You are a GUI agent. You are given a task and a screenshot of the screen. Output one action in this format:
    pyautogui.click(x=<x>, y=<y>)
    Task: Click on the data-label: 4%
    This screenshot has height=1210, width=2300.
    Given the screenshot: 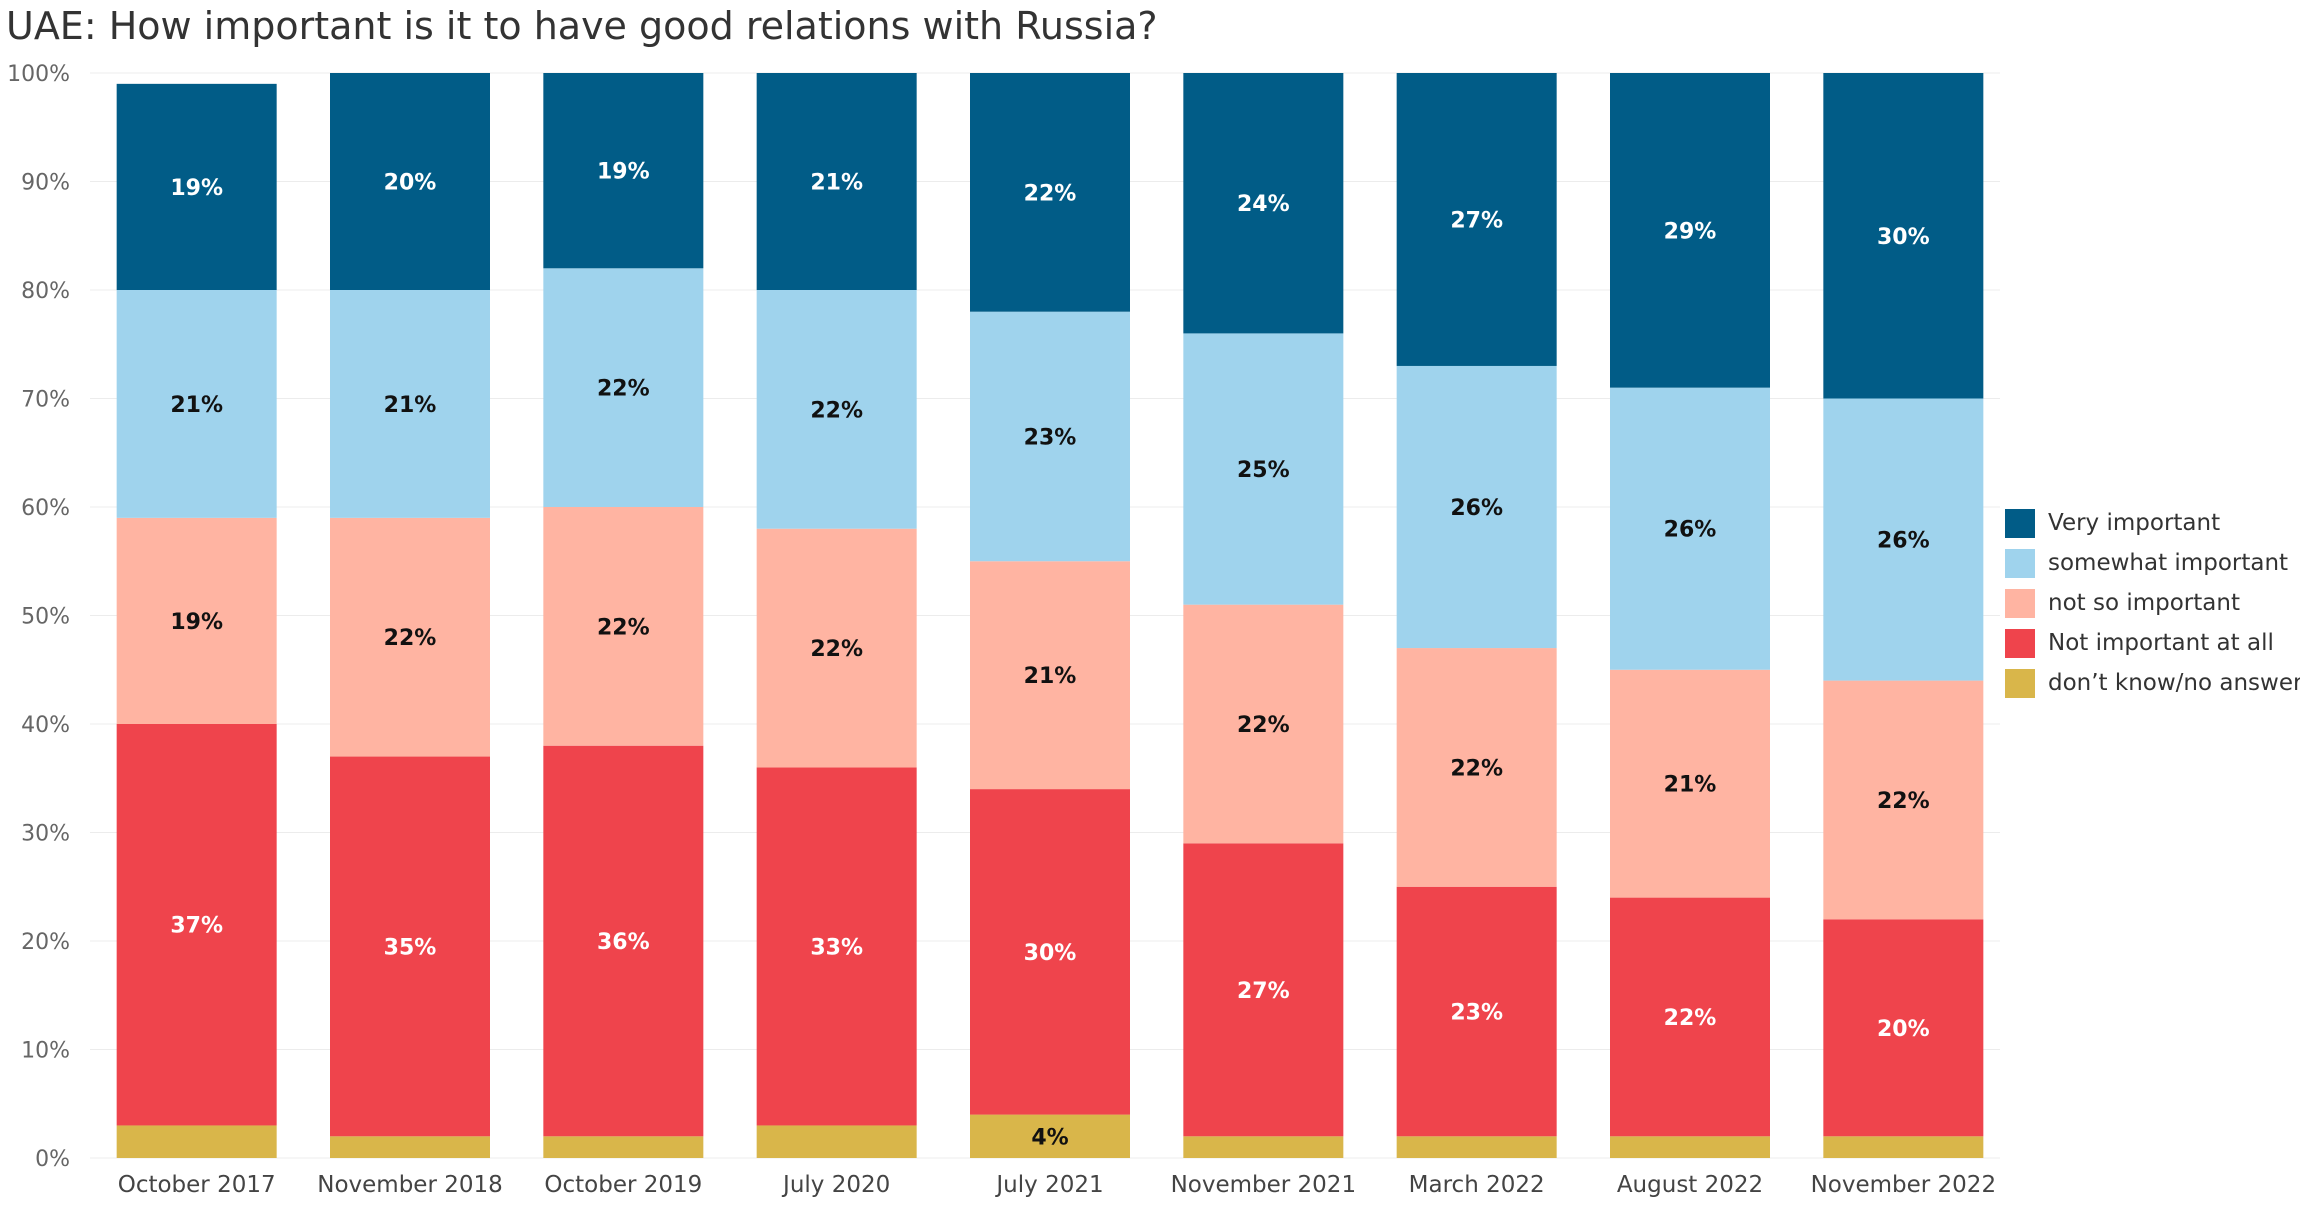 What is the action you would take?
    pyautogui.click(x=1049, y=1137)
    